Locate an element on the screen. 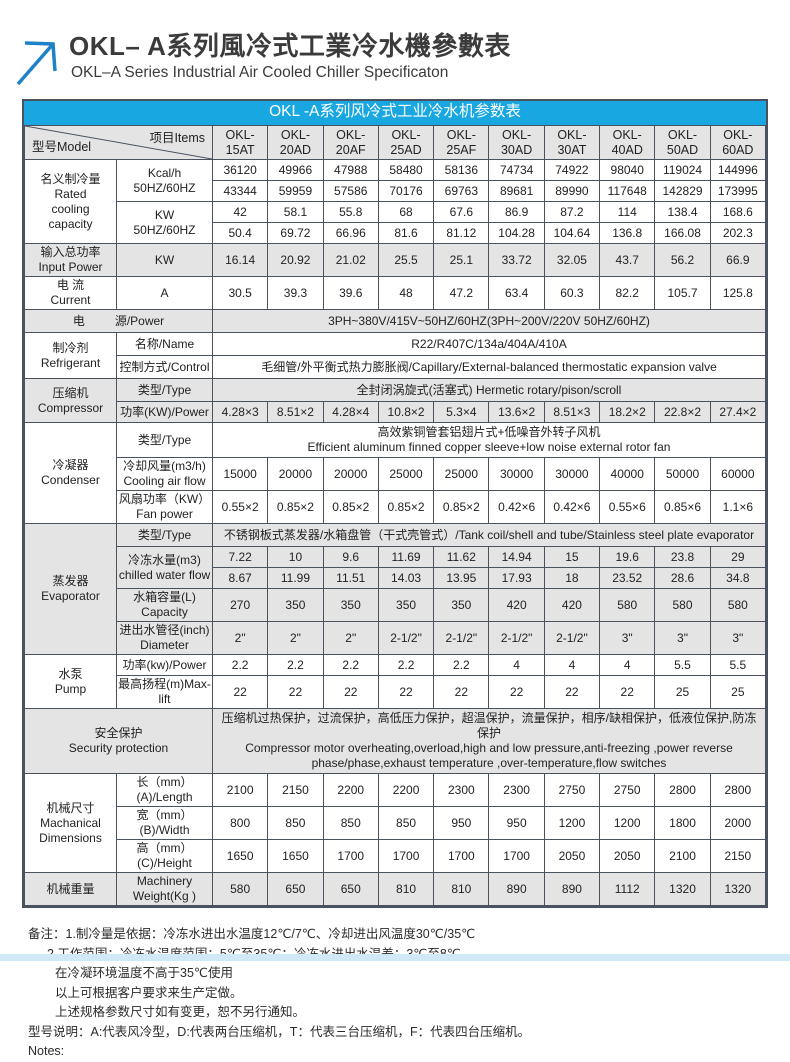 This screenshot has height=1062, width=790. section-label-security-protection: 安全保护 Security protection is located at coordinates (118, 741).